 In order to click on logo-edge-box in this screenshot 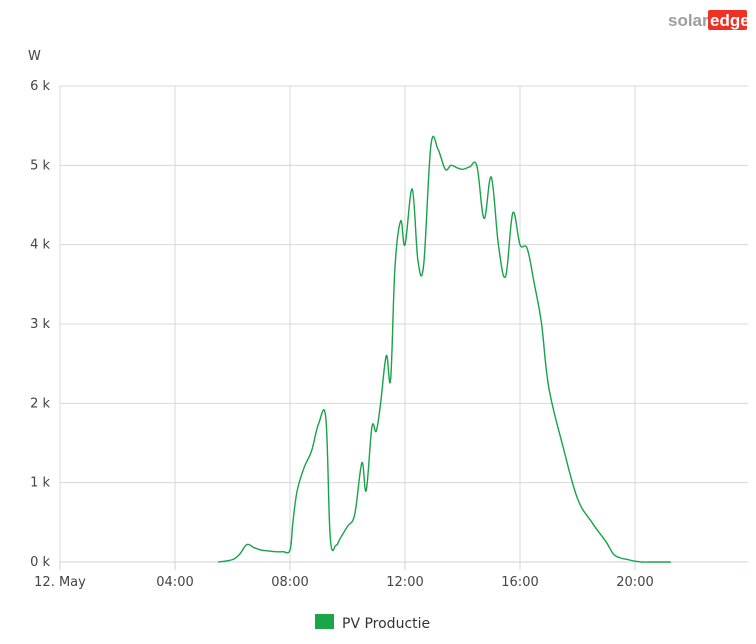, I will do `click(727, 20)`.